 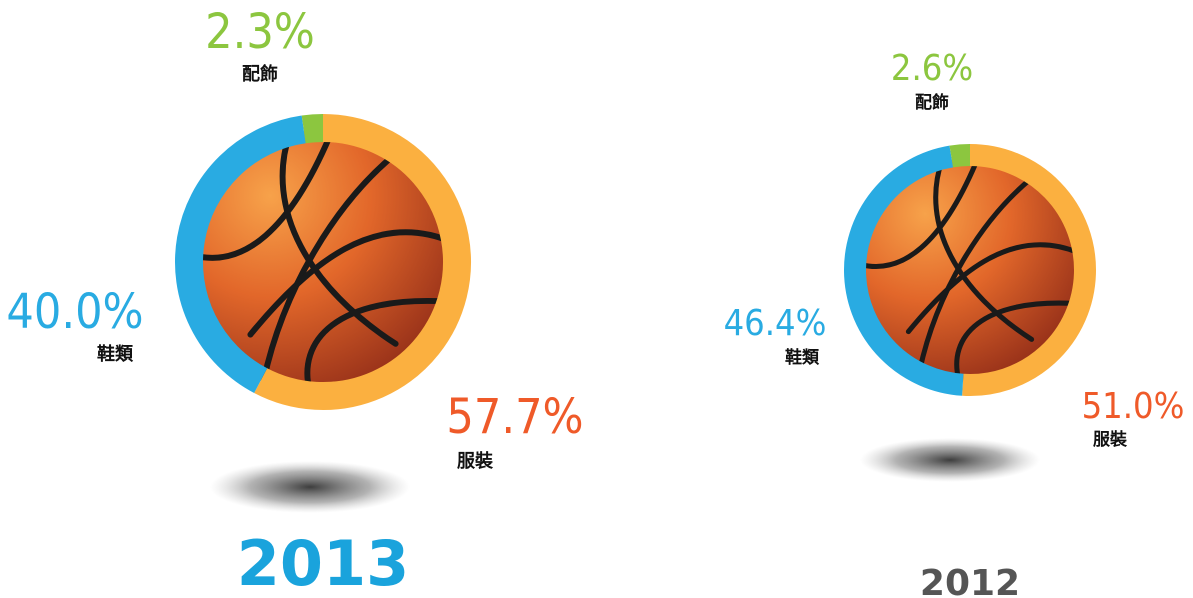 What do you see at coordinates (970, 580) in the screenshot?
I see `year-title: 2012` at bounding box center [970, 580].